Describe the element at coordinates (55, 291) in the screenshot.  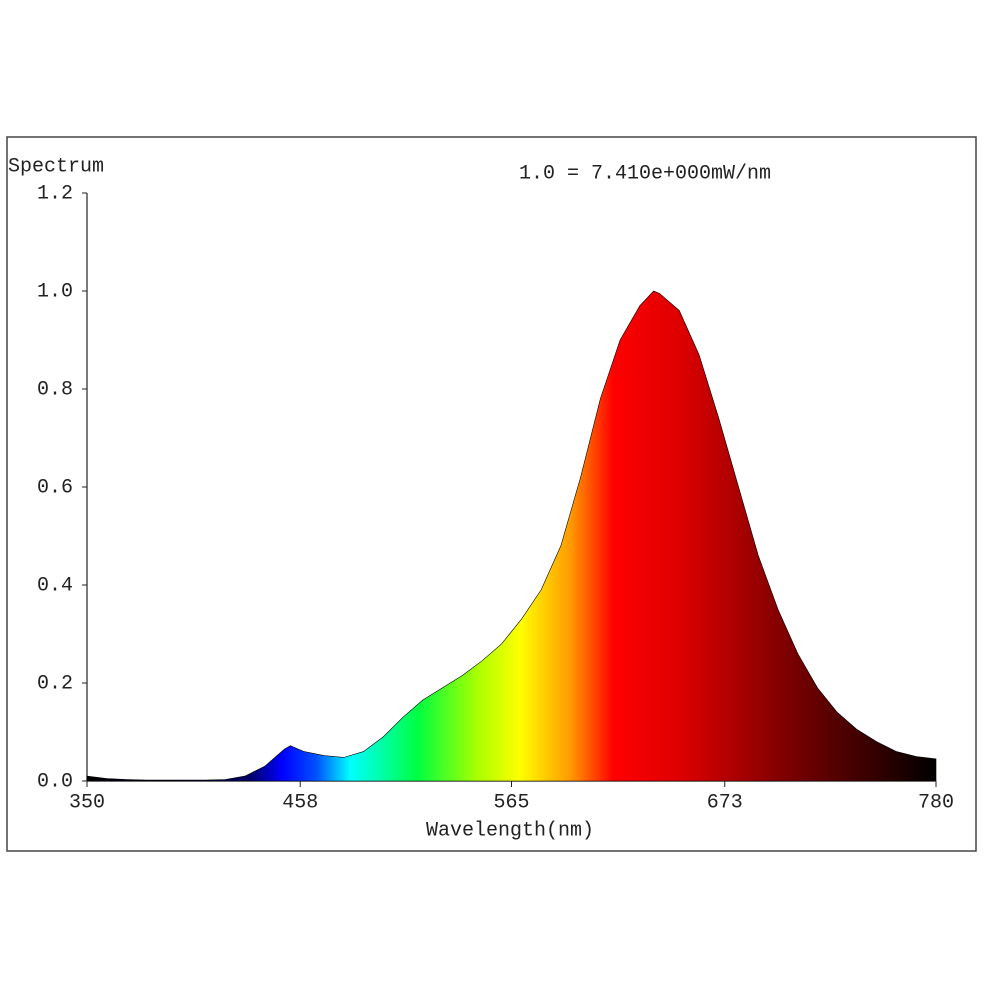
I see `y-tick-label: 1.0` at that location.